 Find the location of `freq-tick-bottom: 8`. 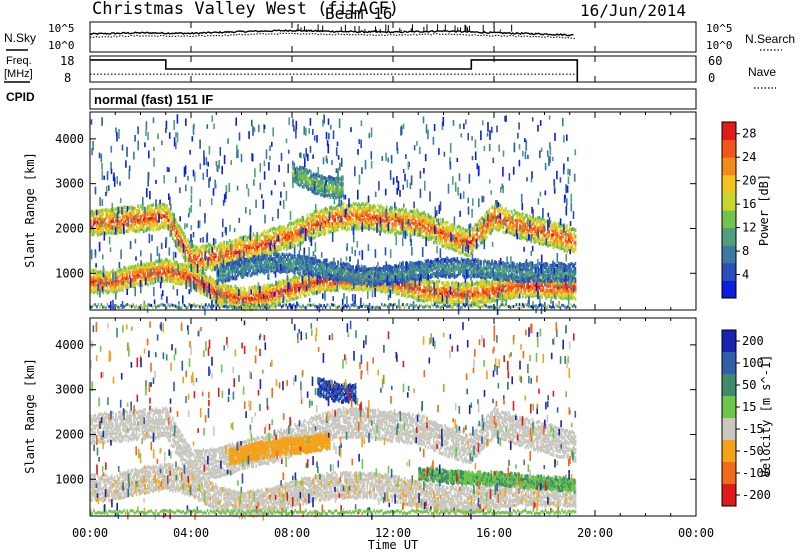

freq-tick-bottom: 8 is located at coordinates (67, 78).